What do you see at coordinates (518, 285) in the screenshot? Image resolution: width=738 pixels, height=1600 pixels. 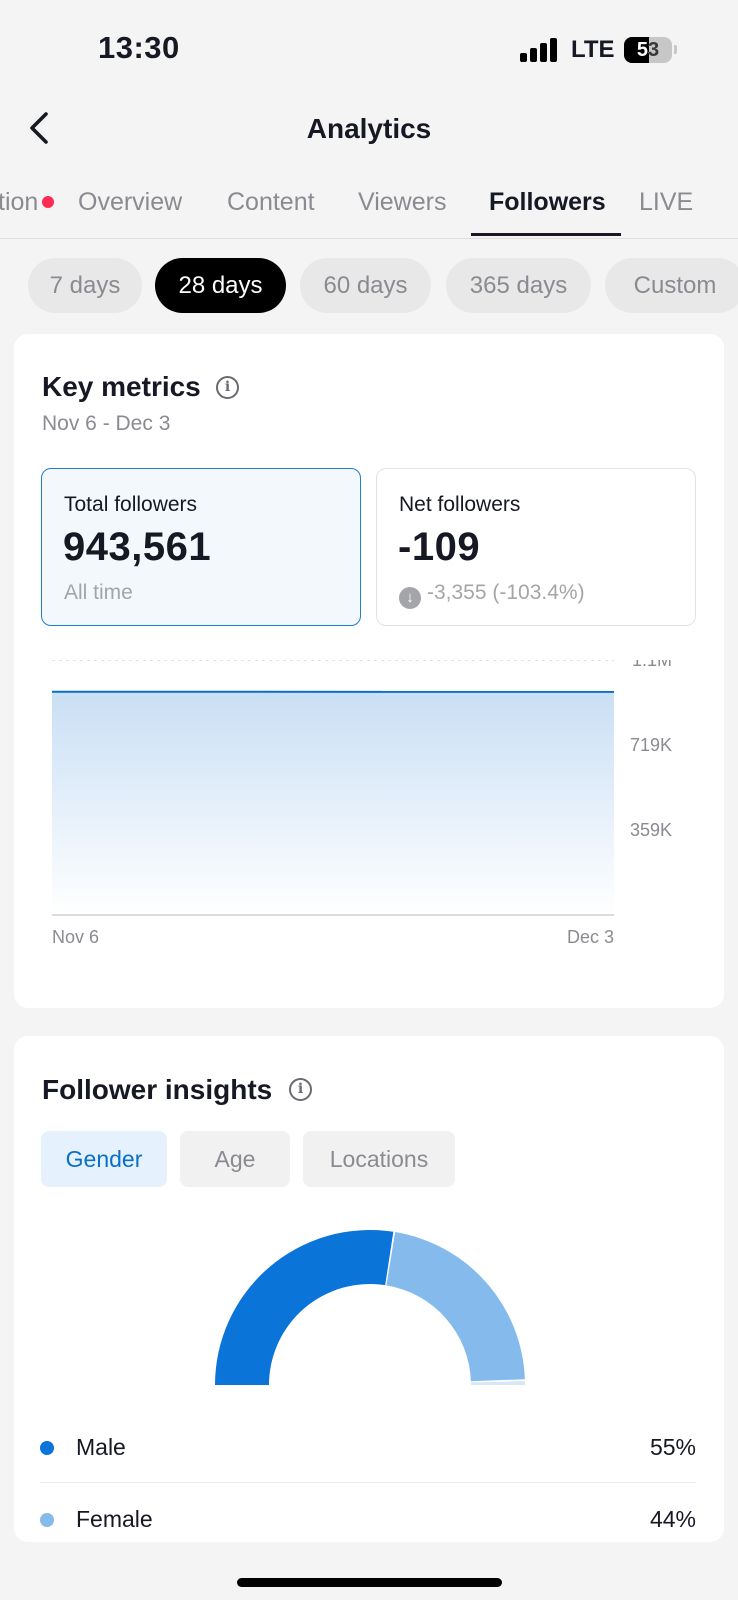 I see `period-365-days: 365 days` at bounding box center [518, 285].